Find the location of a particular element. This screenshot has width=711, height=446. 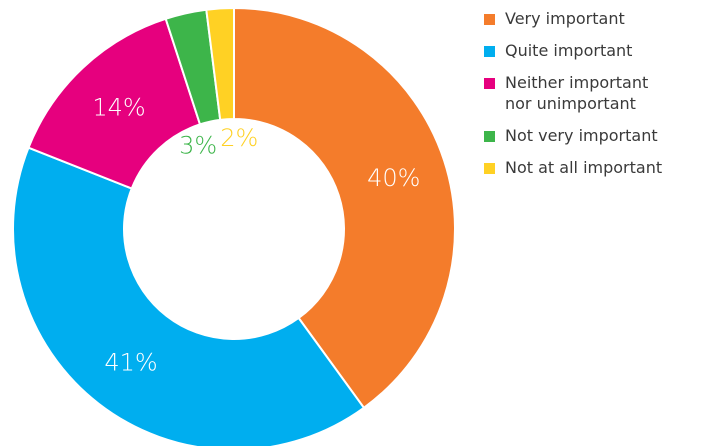

slice-not-at-all-important is located at coordinates (220, 63).